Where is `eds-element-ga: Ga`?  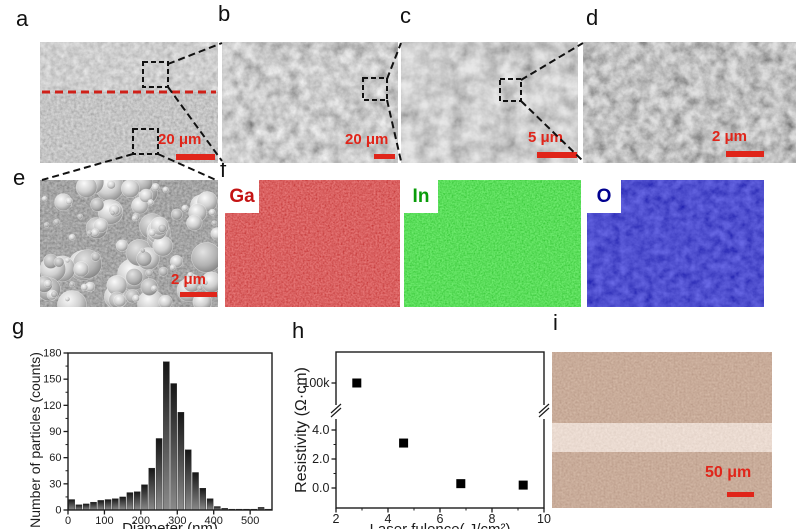 eds-element-ga: Ga is located at coordinates (242, 196).